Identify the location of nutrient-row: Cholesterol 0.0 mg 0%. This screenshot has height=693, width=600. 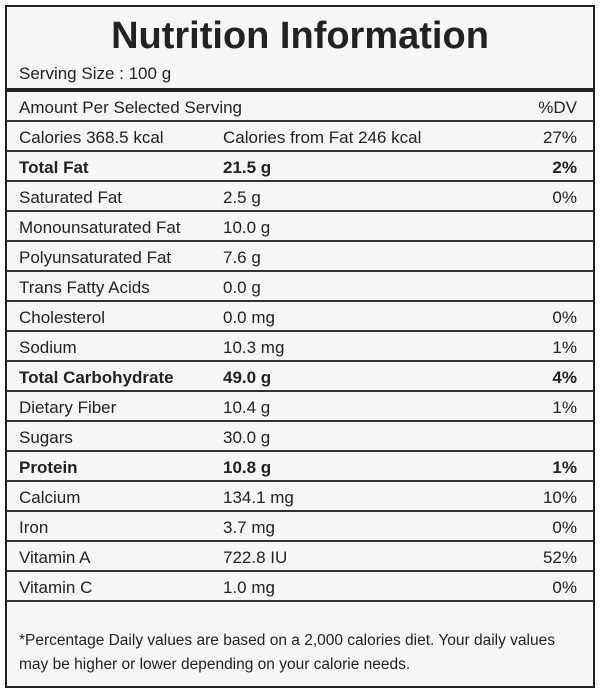
(300, 317).